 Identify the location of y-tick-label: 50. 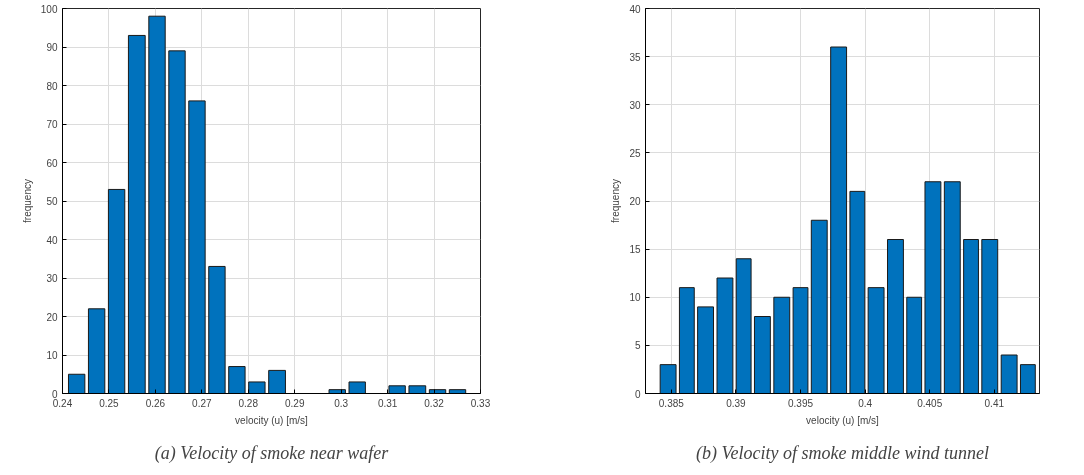
(52, 201).